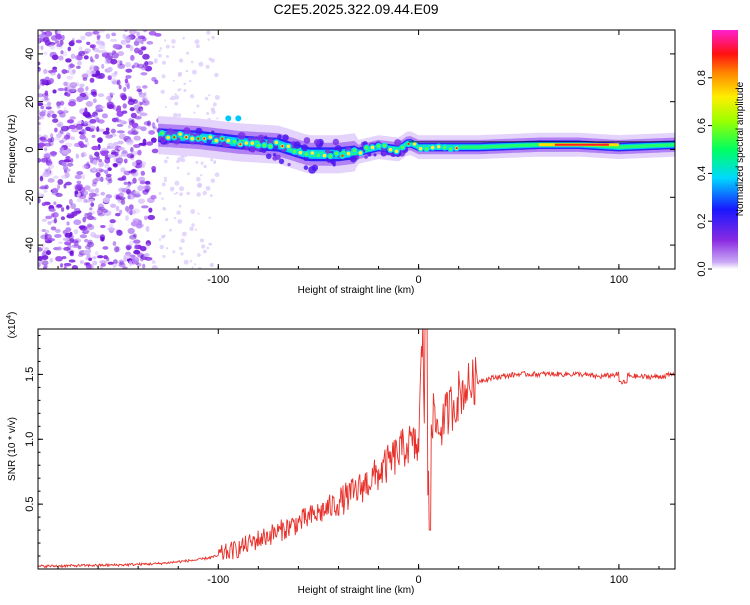 This screenshot has width=750, height=605. Describe the element at coordinates (9, 317) in the screenshot. I see `snr-scale-exponent: 4` at that location.